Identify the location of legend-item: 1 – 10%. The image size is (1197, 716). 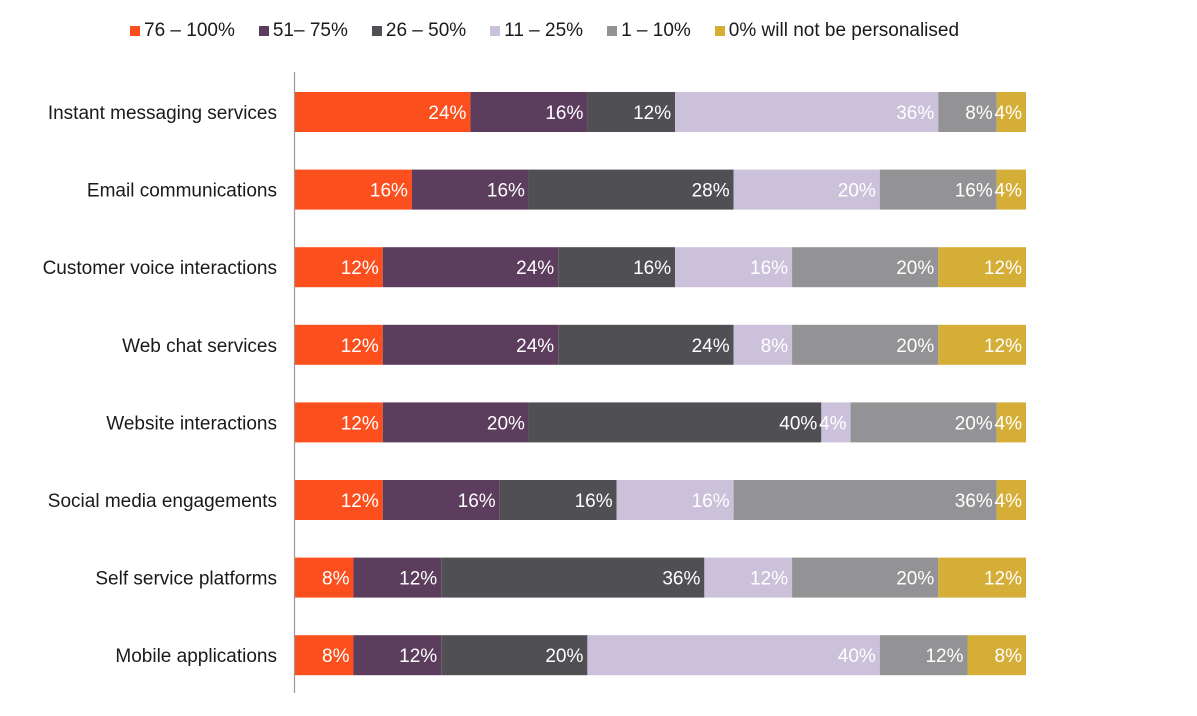
(649, 31).